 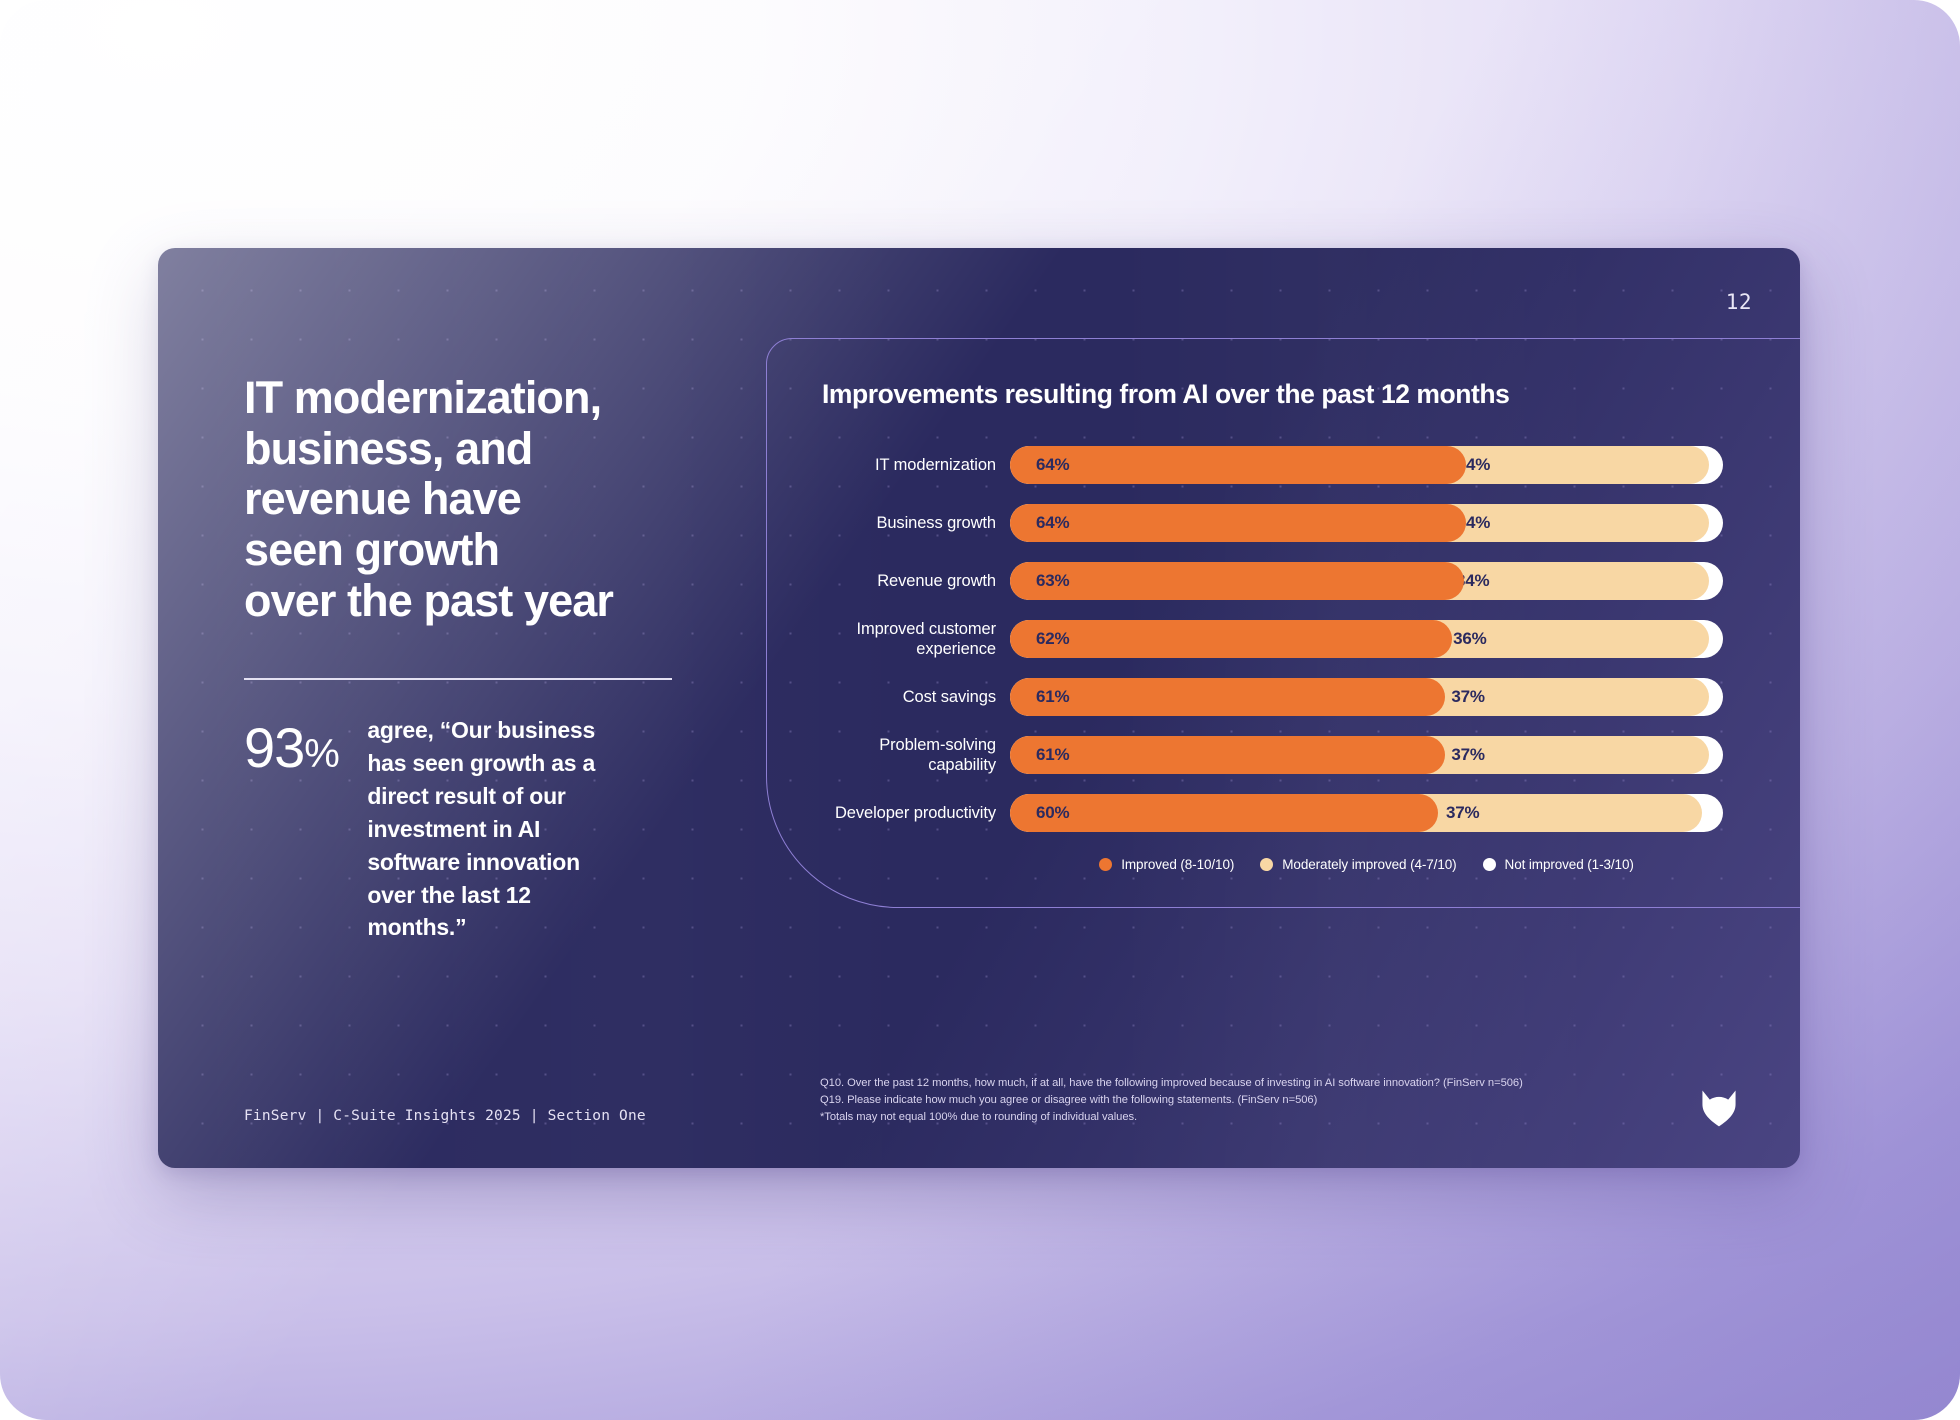 I want to click on bar-category-label: Improved customer experience, so click(x=926, y=638).